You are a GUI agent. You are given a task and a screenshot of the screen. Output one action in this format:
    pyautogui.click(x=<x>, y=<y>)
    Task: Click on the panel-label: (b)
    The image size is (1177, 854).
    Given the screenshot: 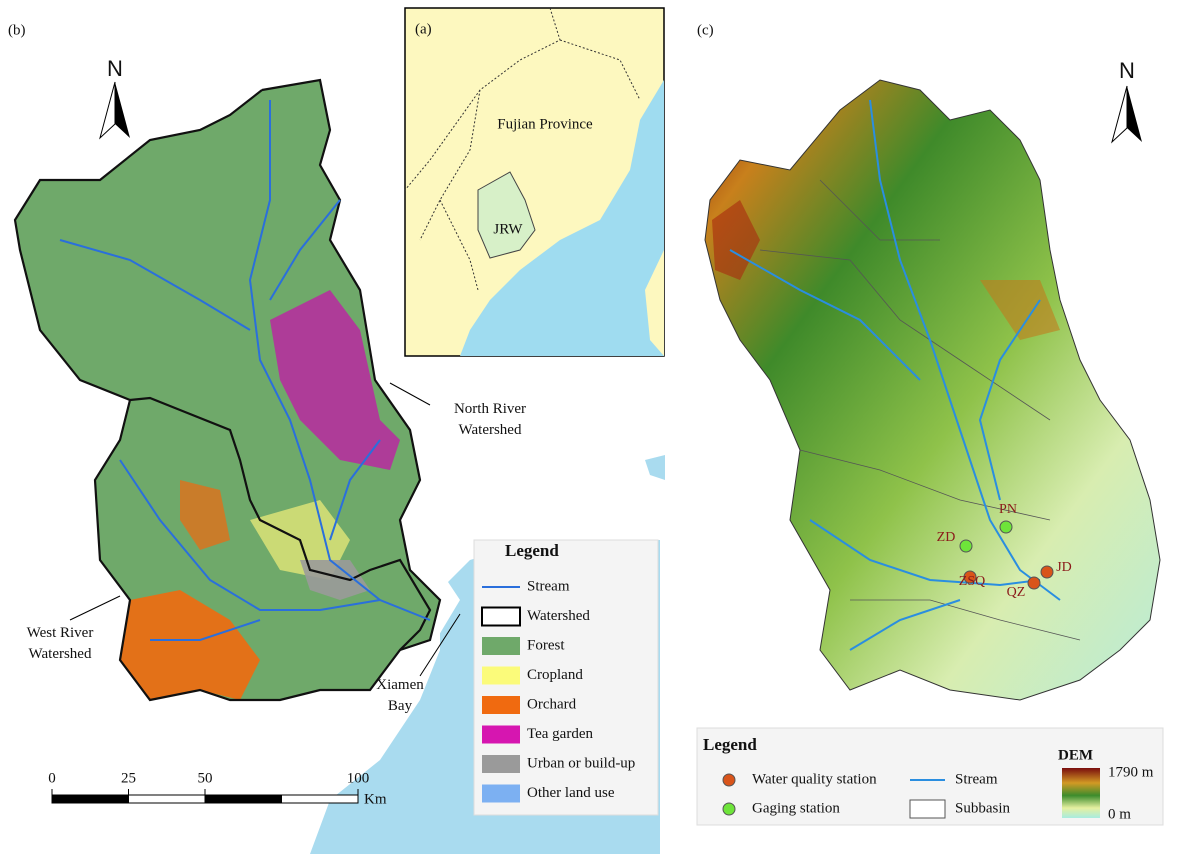 What is the action you would take?
    pyautogui.click(x=17, y=30)
    